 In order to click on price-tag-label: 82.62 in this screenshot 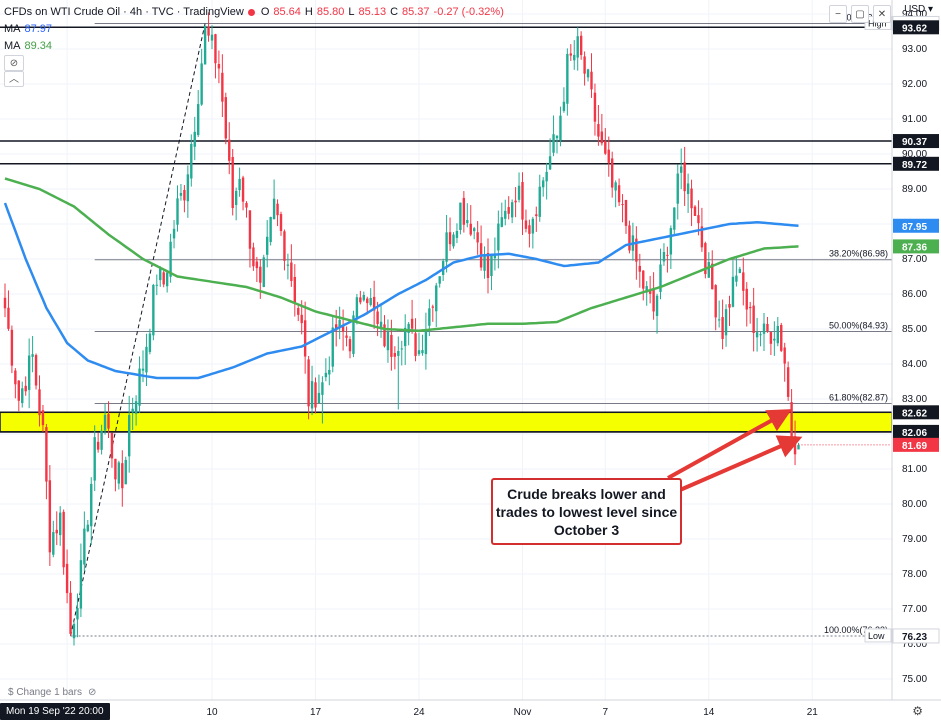, I will do `click(914, 413)`.